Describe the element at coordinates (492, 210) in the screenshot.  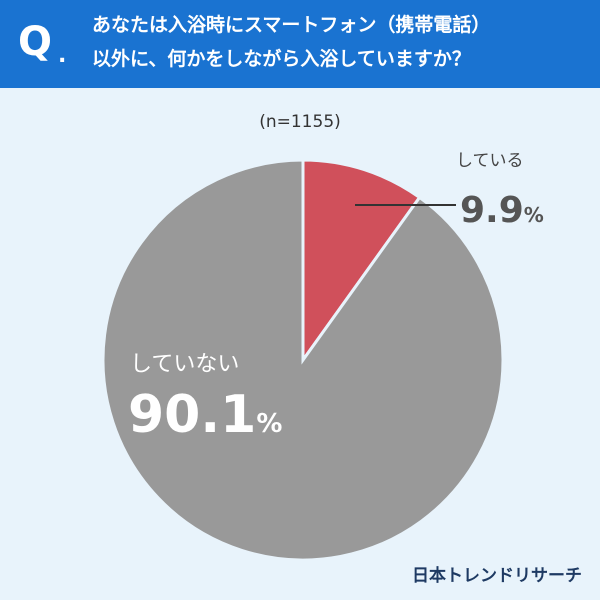
I see `slice-value-yes-number: 9.9` at that location.